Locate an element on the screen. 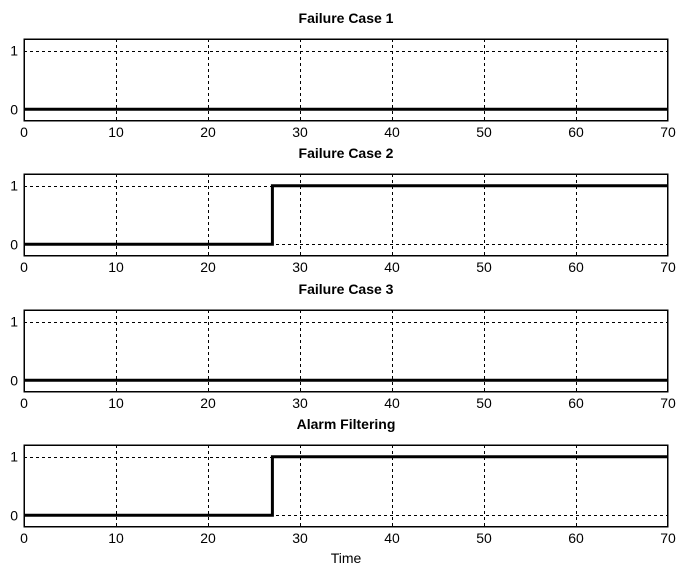 Image resolution: width=679 pixels, height=571 pixels. panel-title: Failure Case 1 is located at coordinates (346, 18).